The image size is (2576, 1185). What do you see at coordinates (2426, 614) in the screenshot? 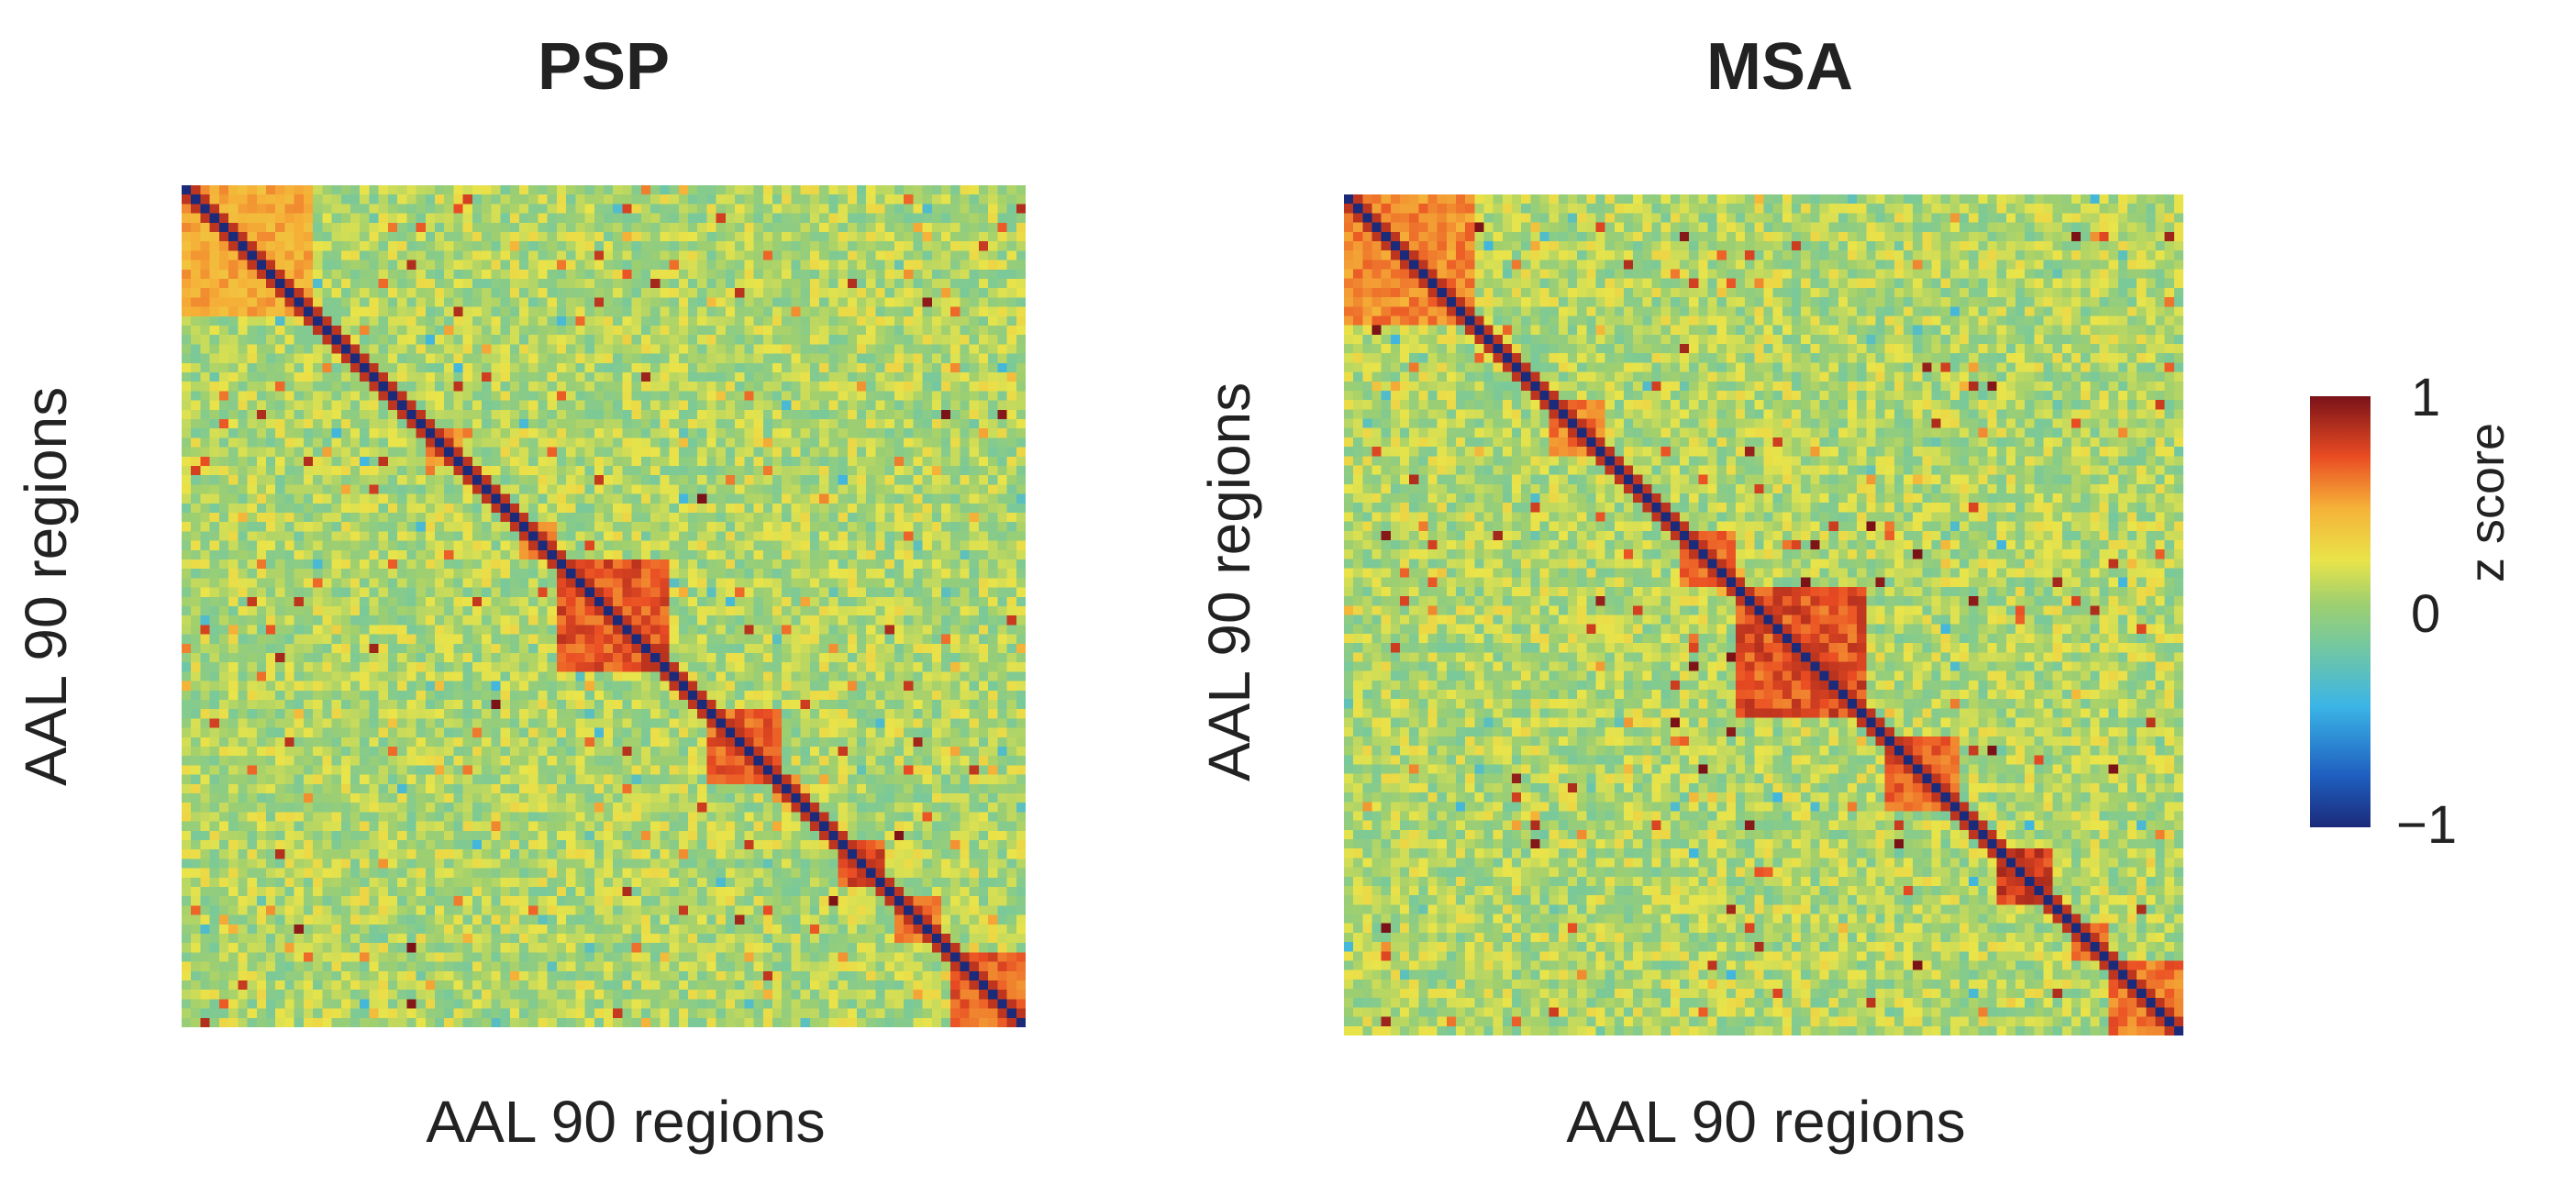
I see `colorbar-tick-zero: 0` at bounding box center [2426, 614].